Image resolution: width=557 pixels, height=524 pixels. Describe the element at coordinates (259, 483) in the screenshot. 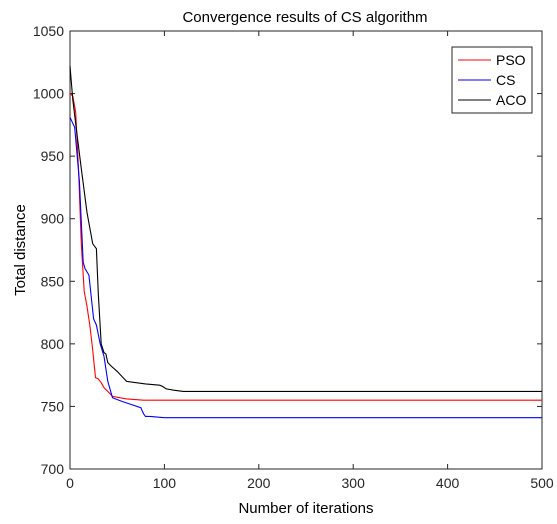

I see `x-tick-label: 200` at that location.